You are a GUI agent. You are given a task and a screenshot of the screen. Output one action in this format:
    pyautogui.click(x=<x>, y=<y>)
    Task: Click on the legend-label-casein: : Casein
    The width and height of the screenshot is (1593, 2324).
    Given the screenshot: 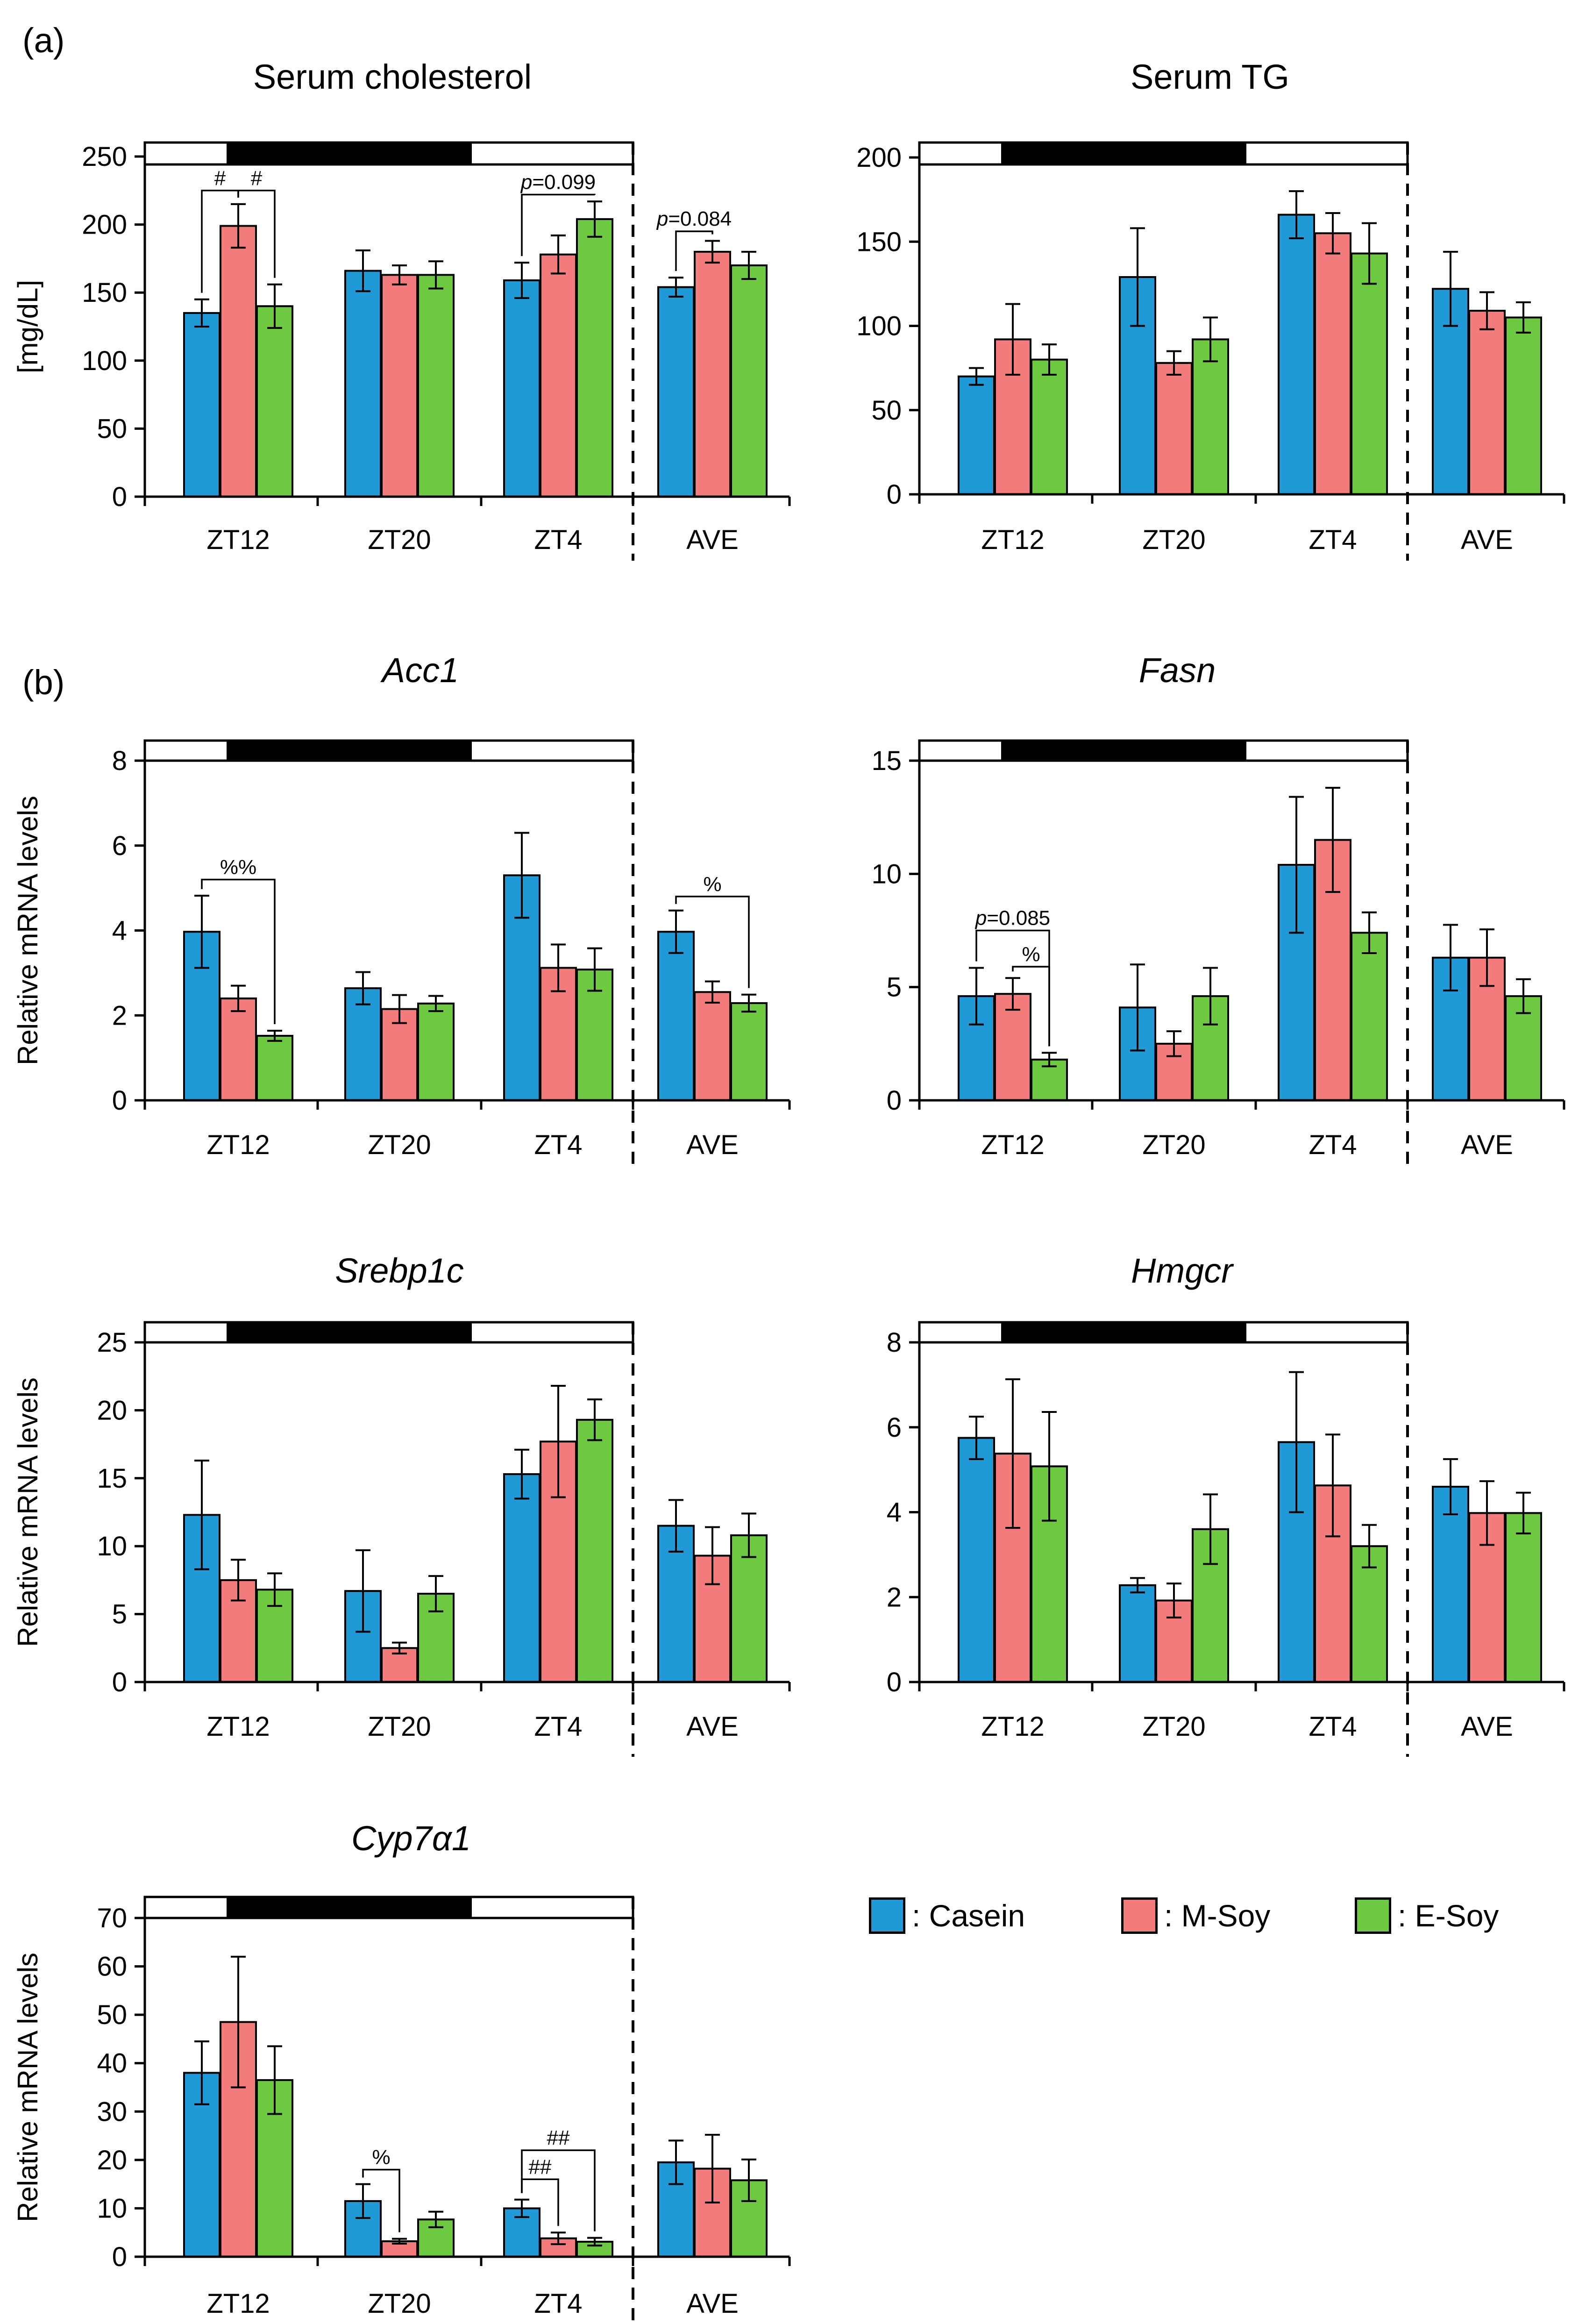 What is the action you would take?
    pyautogui.click(x=968, y=1915)
    